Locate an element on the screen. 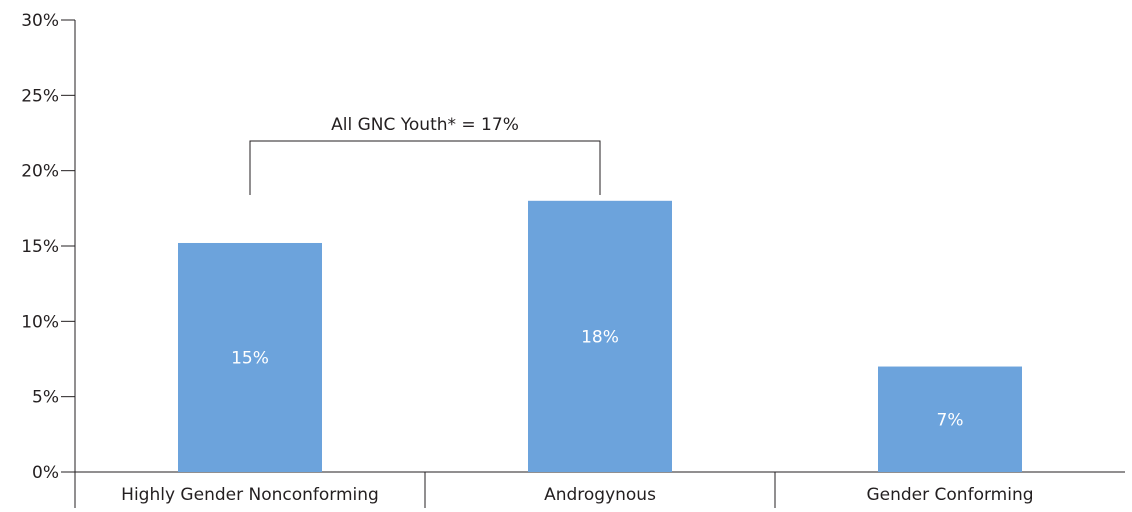 The width and height of the screenshot is (1132, 512). bar-value-label: 18% is located at coordinates (600, 337).